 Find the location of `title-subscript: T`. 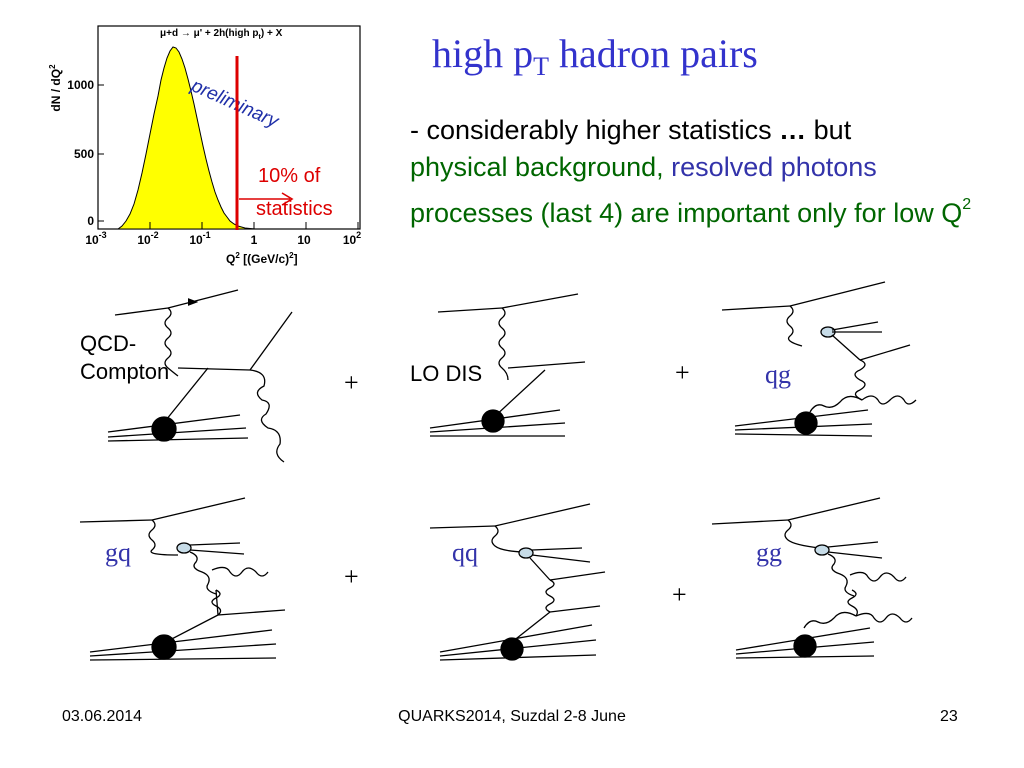

title-subscript: T is located at coordinates (541, 66).